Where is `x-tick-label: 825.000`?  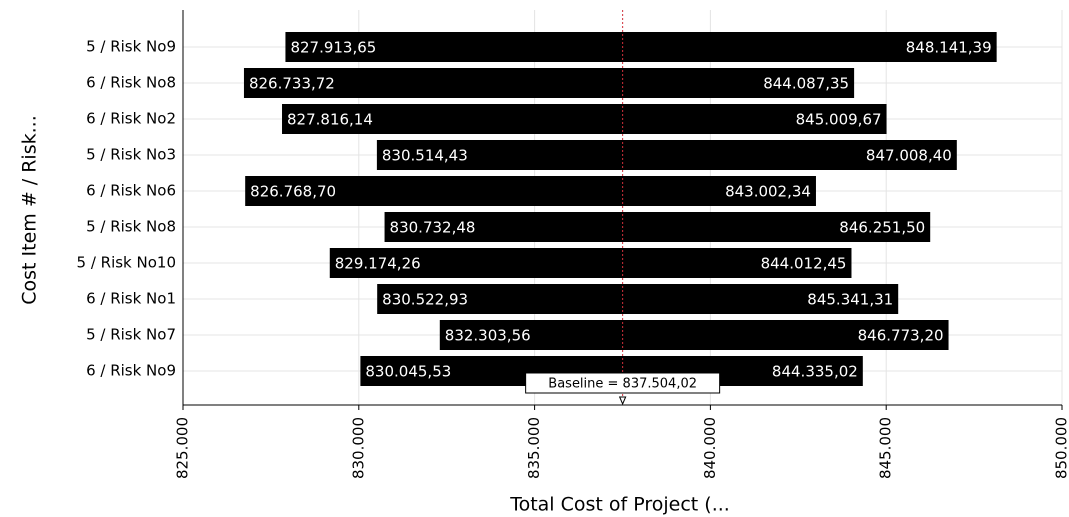 x-tick-label: 825.000 is located at coordinates (183, 448).